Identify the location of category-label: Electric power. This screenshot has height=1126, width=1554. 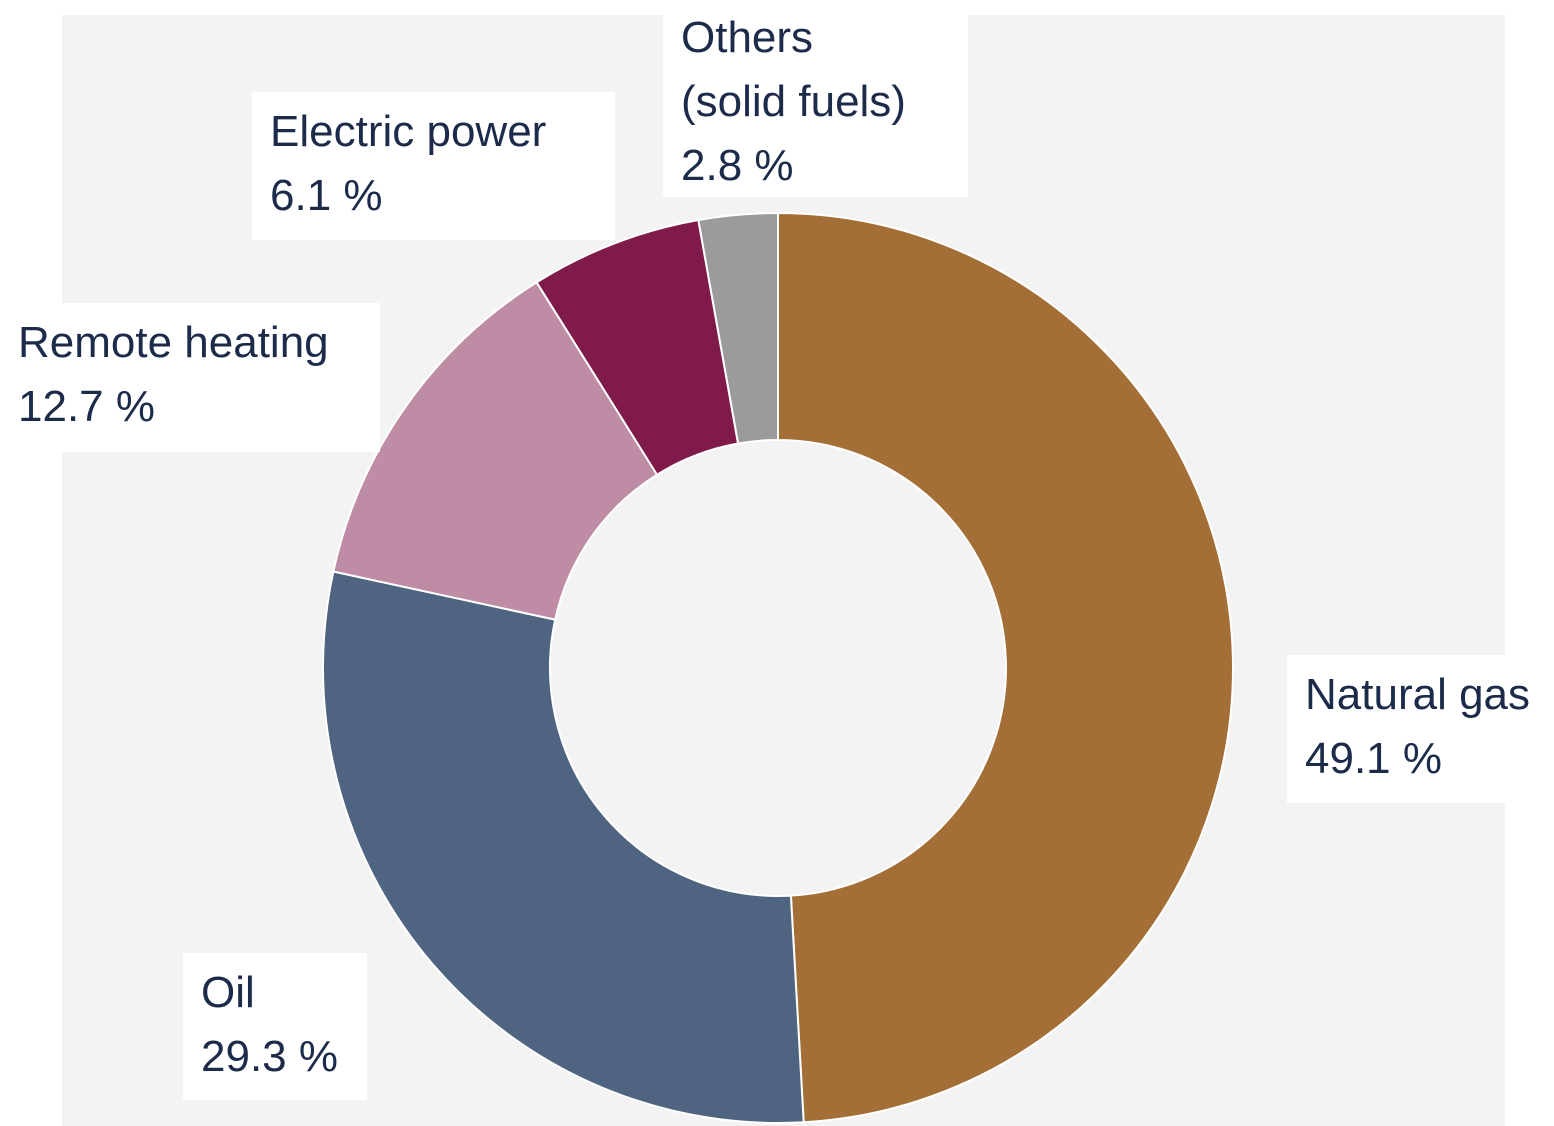
(408, 131).